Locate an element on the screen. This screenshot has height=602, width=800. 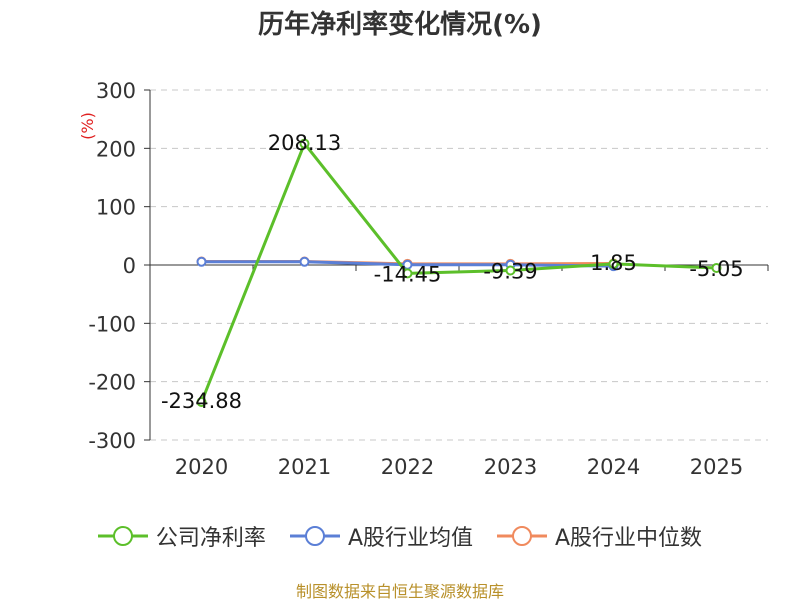
data-label: 1.85 is located at coordinates (613, 263).